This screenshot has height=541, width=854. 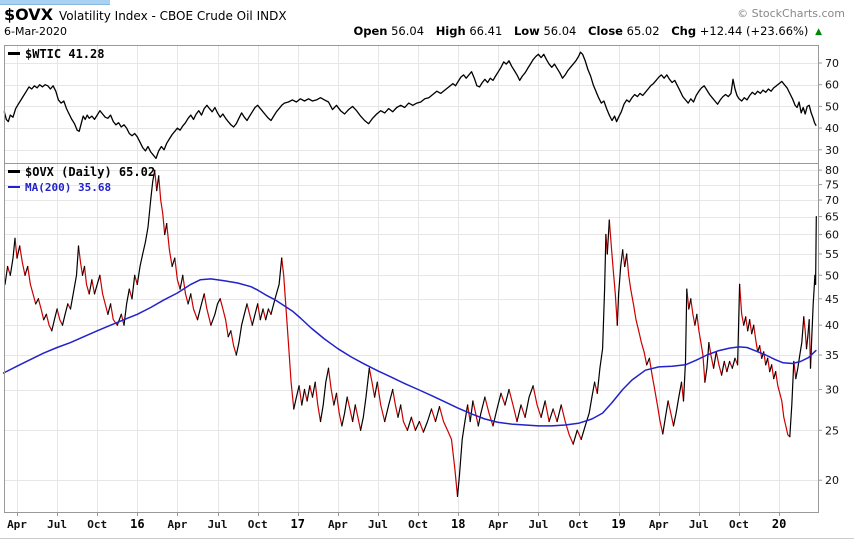 I want to click on ovx-legend-row: $OVX (Daily) 65.02, so click(x=81, y=172).